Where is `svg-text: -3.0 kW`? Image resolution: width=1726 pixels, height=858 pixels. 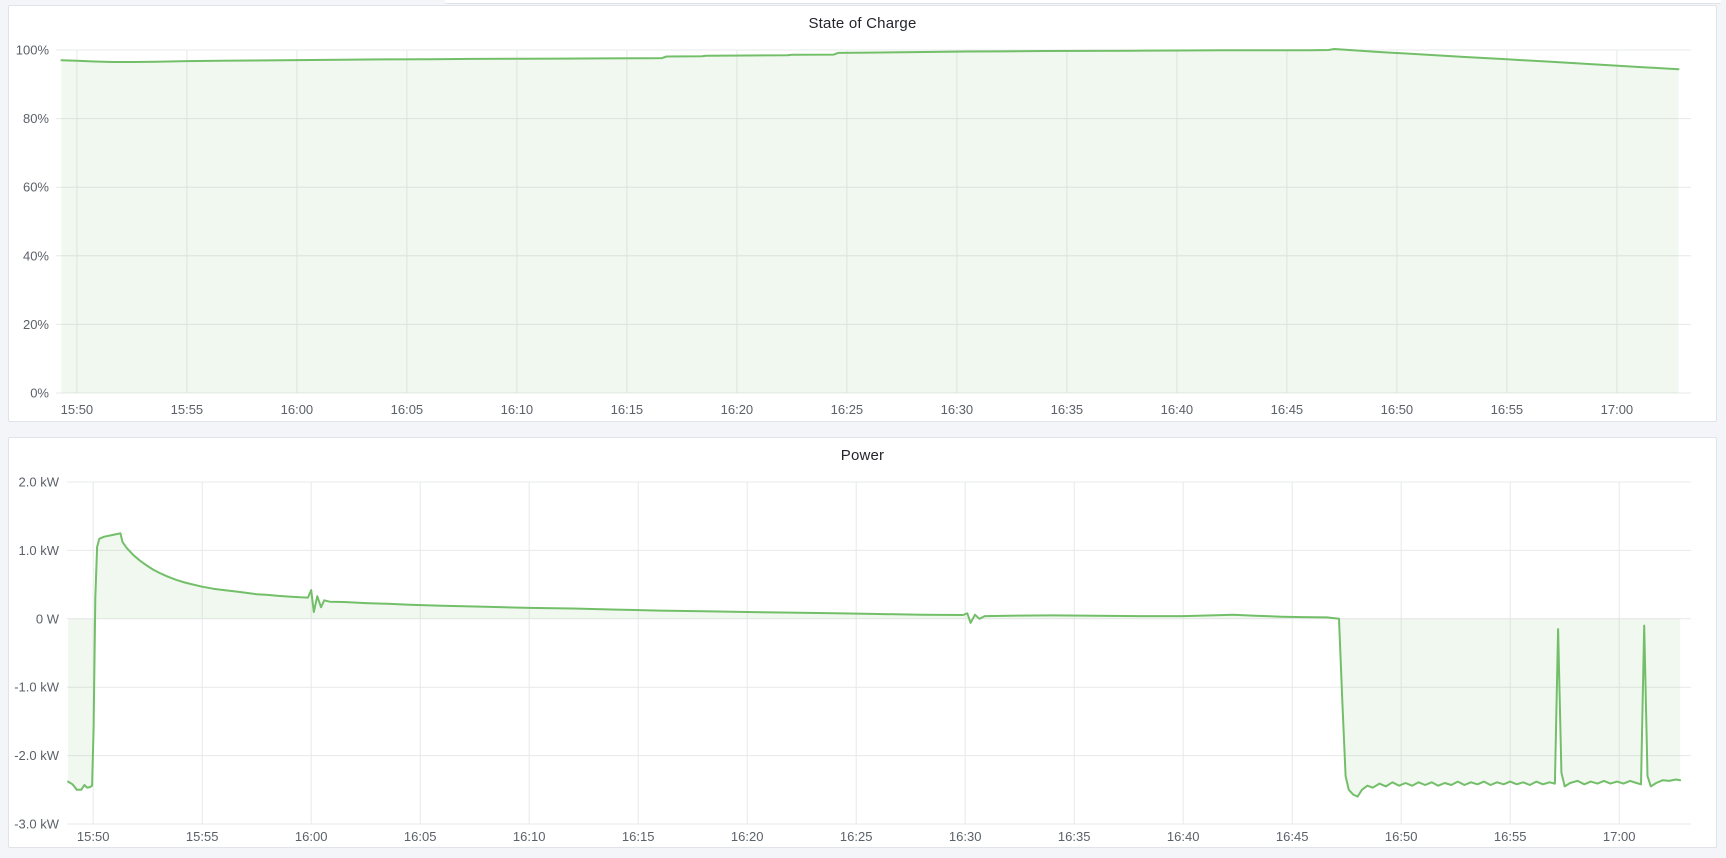 svg-text: -3.0 kW is located at coordinates (37, 824).